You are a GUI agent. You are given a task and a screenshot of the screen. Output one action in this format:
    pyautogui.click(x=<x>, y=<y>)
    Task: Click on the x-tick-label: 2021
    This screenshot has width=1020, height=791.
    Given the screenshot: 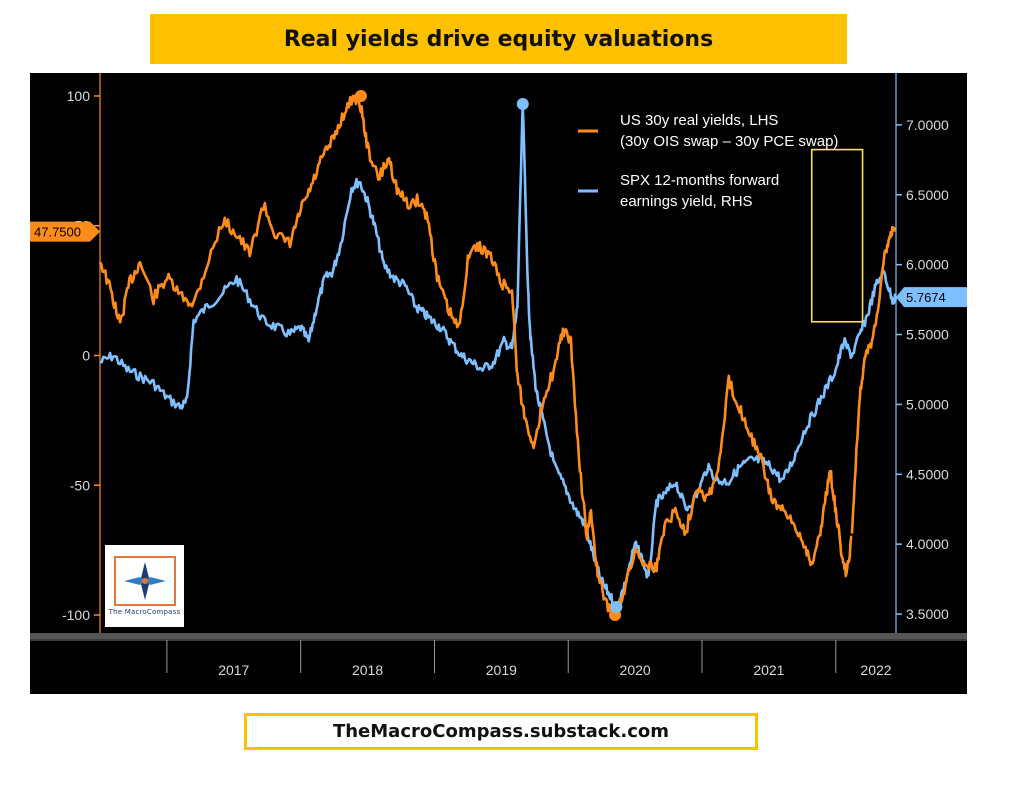 What is the action you would take?
    pyautogui.click(x=768, y=670)
    